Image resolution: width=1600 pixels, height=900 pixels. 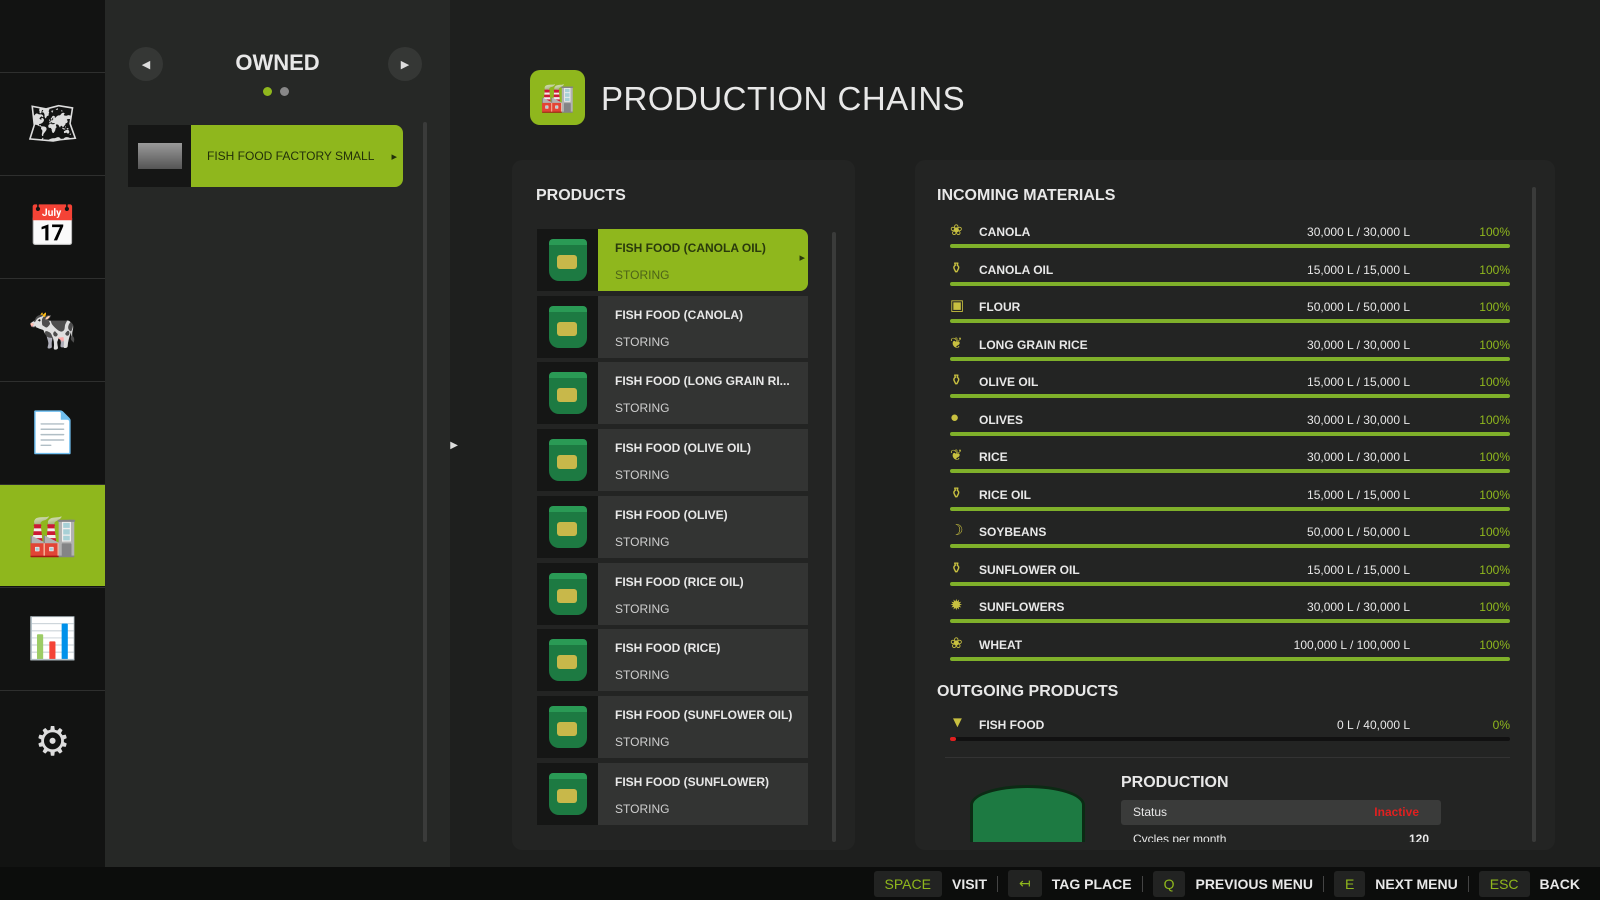 I want to click on product-item: FISH FOOD (SUNFLOWER) STORING, so click(x=672, y=793).